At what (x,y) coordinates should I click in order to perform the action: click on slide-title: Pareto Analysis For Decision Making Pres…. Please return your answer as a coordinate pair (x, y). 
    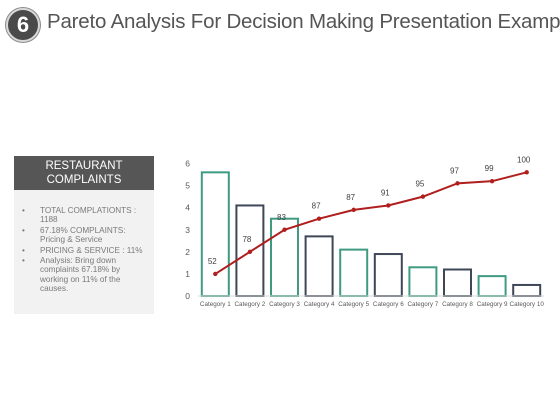
    Looking at the image, I should click on (303, 21).